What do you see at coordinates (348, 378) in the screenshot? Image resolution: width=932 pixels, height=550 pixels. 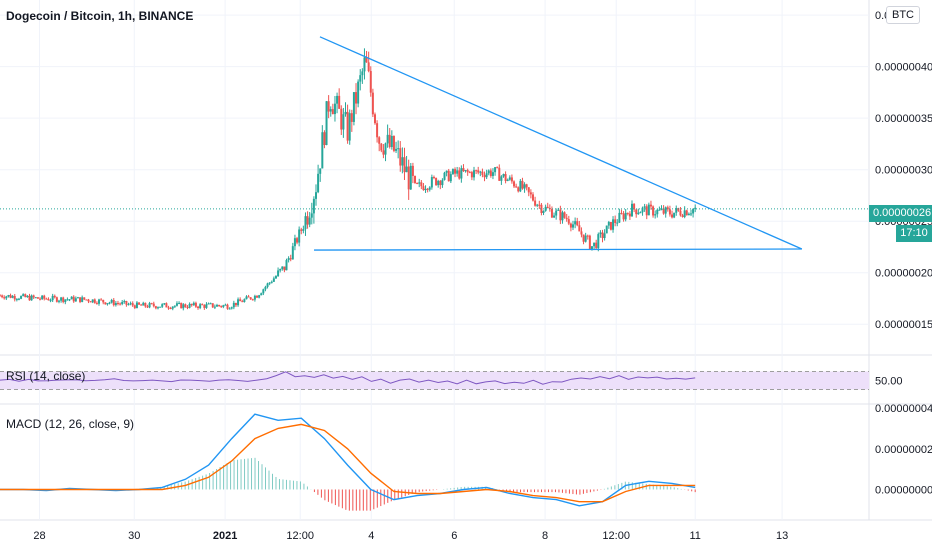 I see `rsi-line` at bounding box center [348, 378].